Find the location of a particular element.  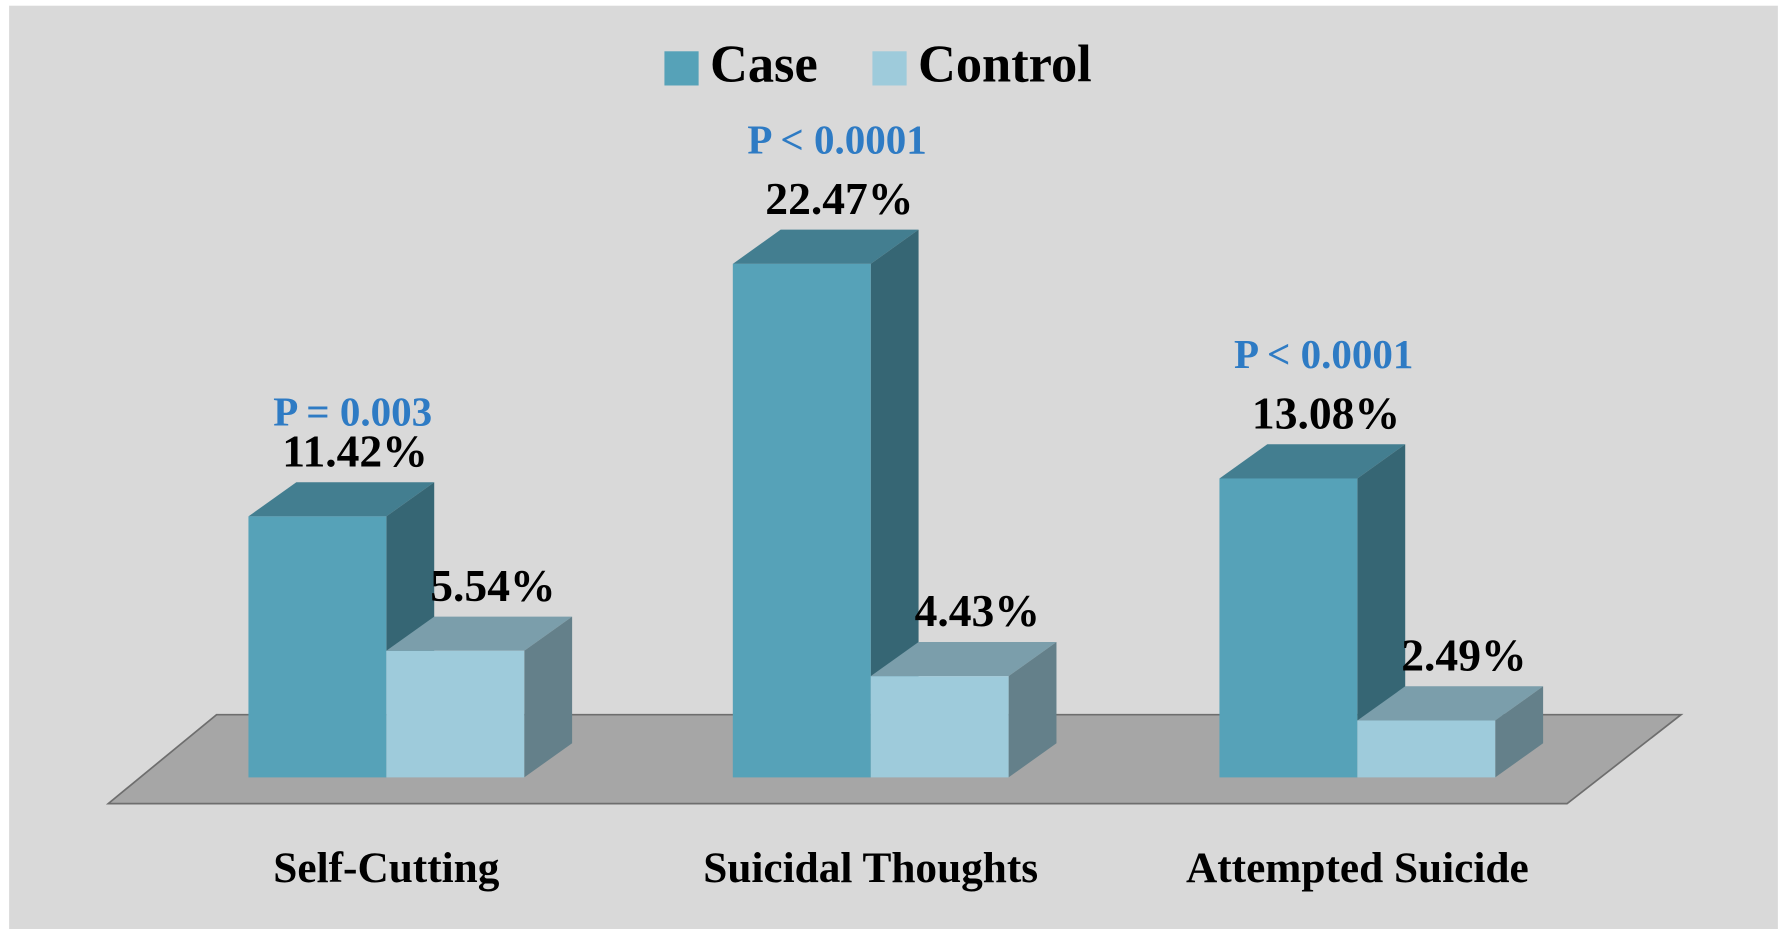

value-label: 11.42% is located at coordinates (355, 450).